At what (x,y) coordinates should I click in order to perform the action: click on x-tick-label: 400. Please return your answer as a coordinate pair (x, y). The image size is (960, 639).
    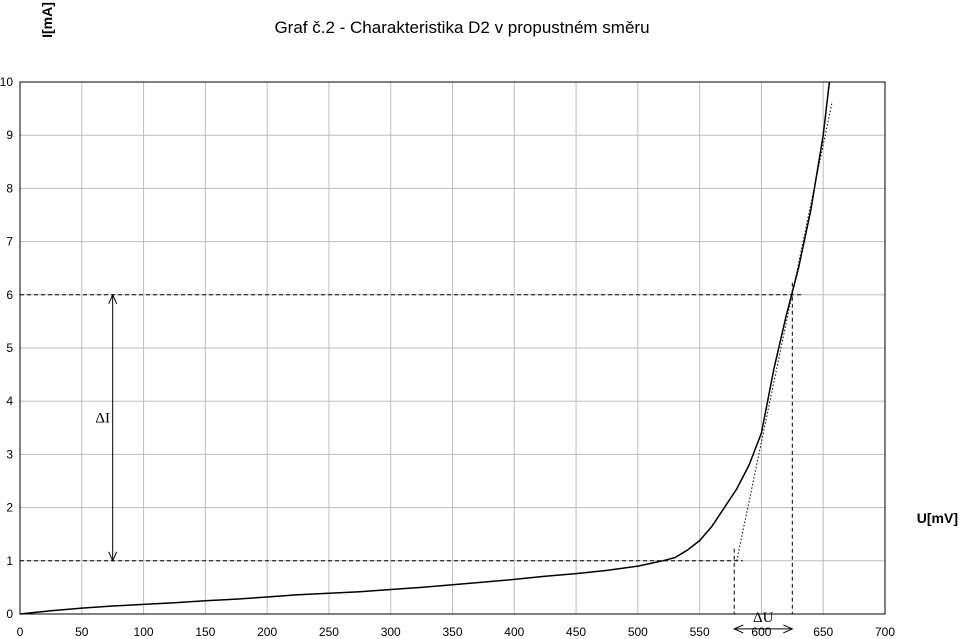
    Looking at the image, I should click on (514, 632).